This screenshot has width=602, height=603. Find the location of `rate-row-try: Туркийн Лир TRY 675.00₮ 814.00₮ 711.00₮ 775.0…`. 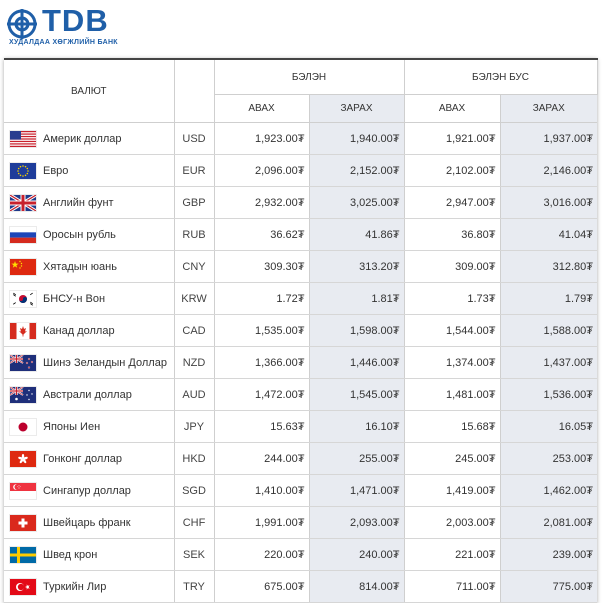

rate-row-try: Туркийн Лир TRY 675.00₮ 814.00₮ 711.00₮ 775.0… is located at coordinates (300, 586).